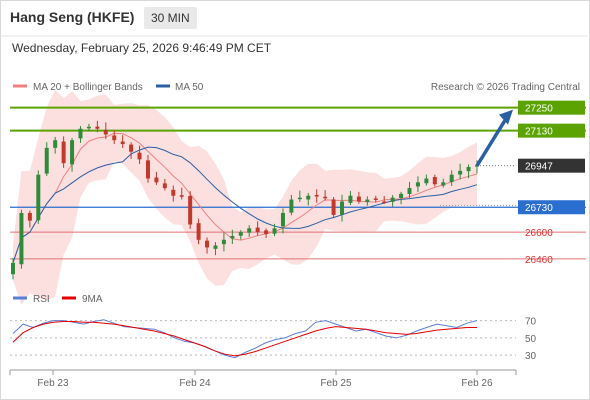 The height and width of the screenshot is (400, 590). What do you see at coordinates (88, 87) in the screenshot?
I see `ma20-legend-label: MA 20 + Bollinger Bands` at bounding box center [88, 87].